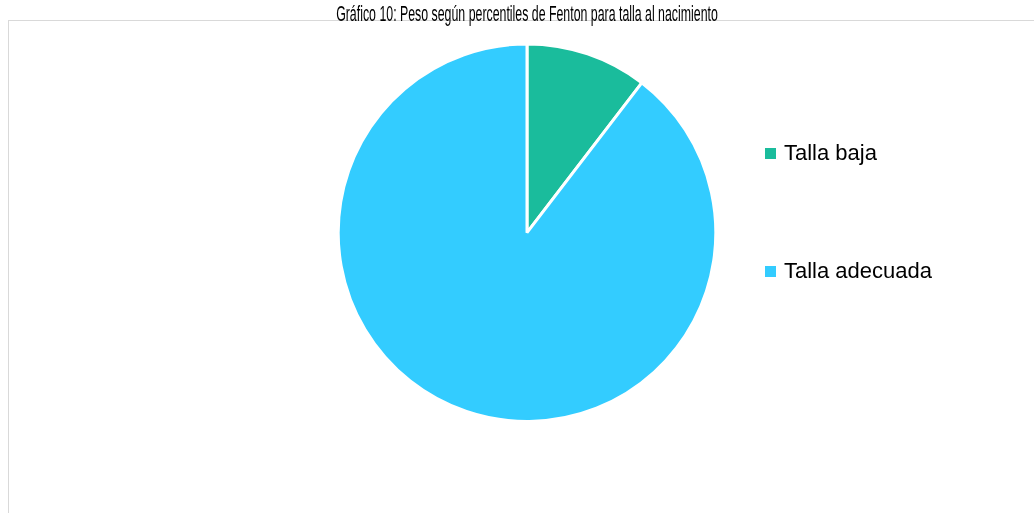  I want to click on chart-title: Gráfico 10: Peso según percentiles de Fenton para talla al nacimiento, so click(527, 14).